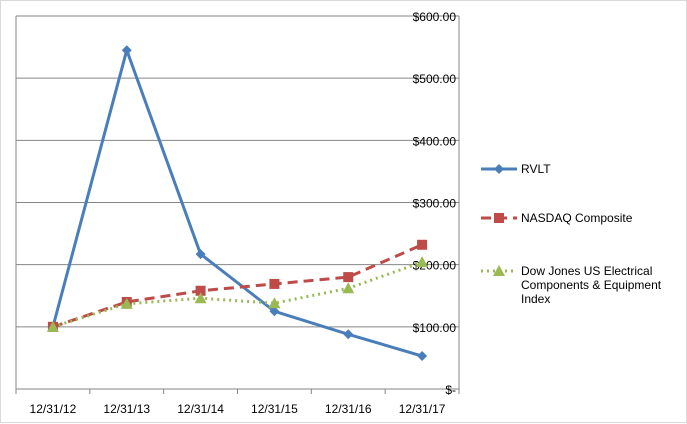  Describe the element at coordinates (126, 409) in the screenshot. I see `x-tick-label: 12/31/13` at that location.